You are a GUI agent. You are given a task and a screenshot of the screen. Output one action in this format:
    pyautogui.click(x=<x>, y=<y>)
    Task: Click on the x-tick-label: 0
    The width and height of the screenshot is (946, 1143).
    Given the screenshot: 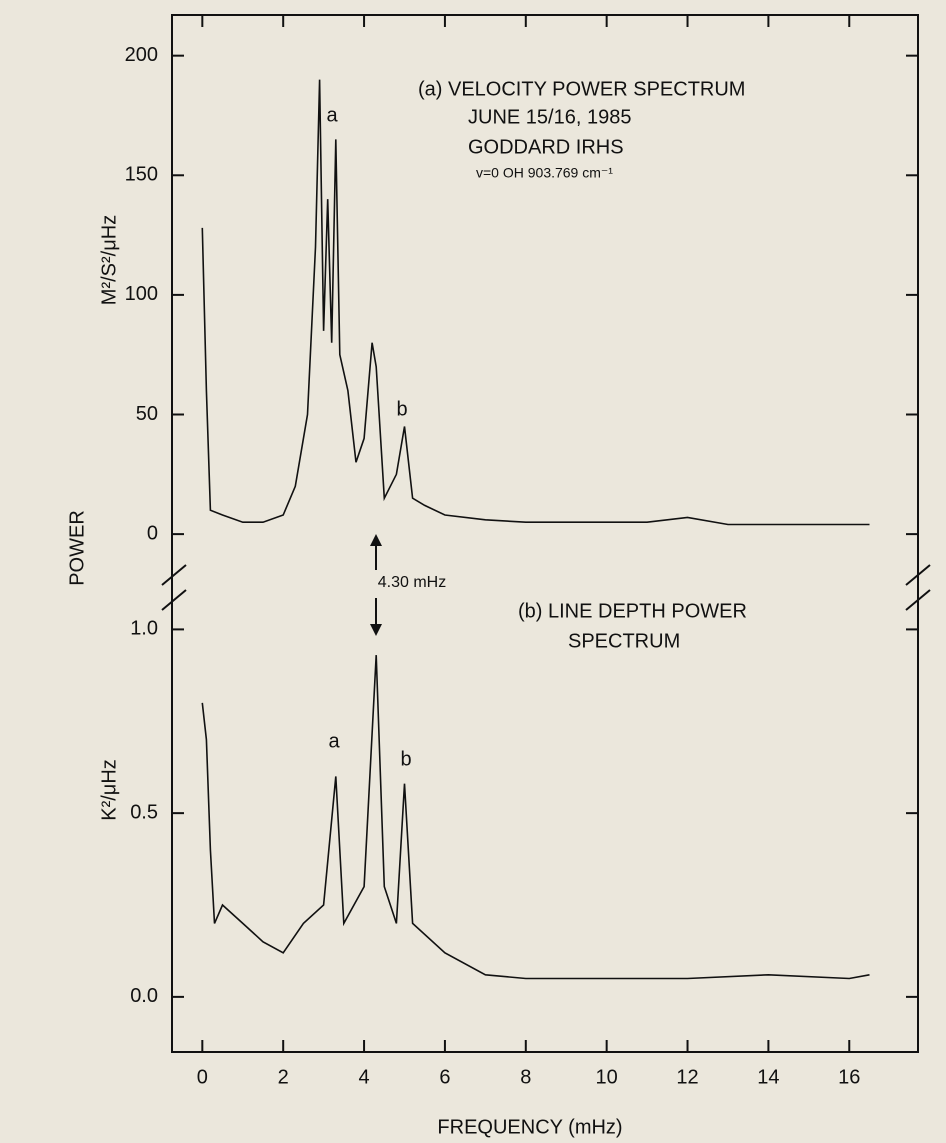 What is the action you would take?
    pyautogui.click(x=202, y=1077)
    